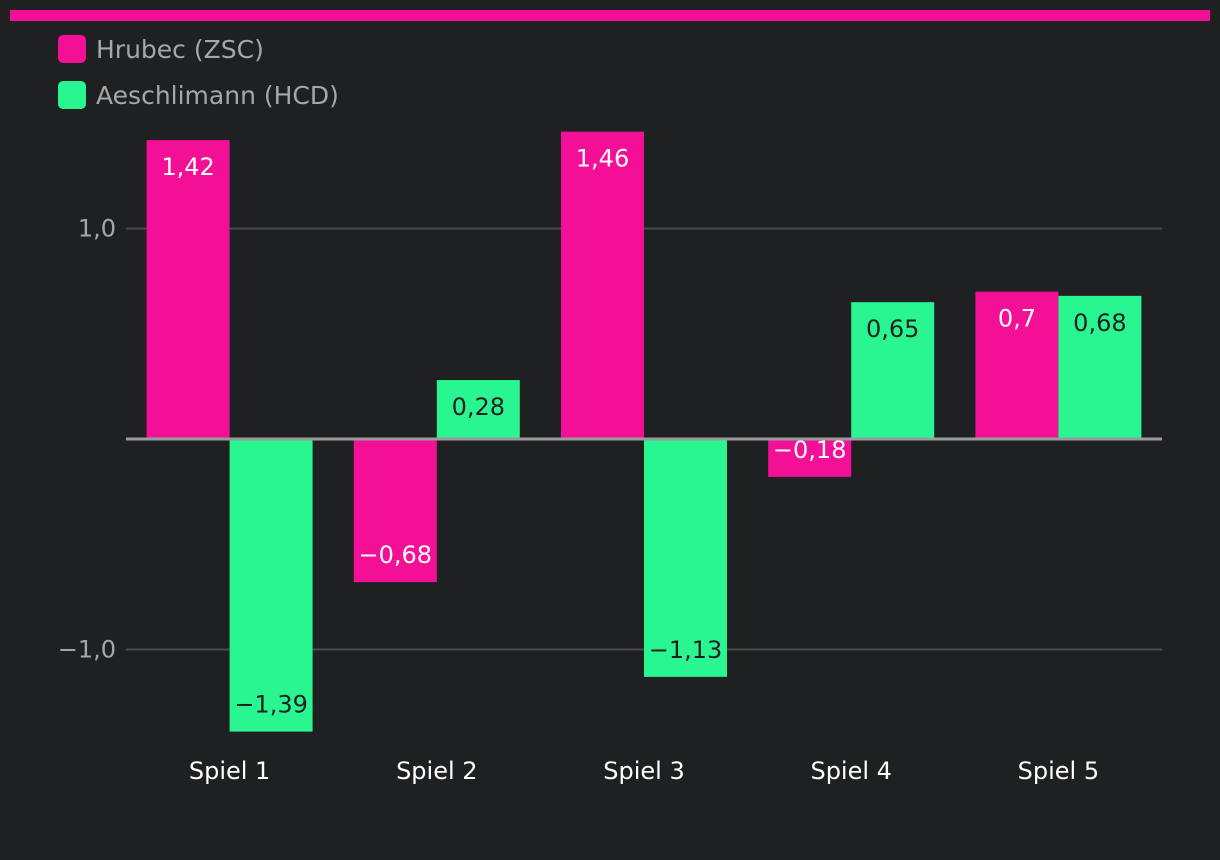 The height and width of the screenshot is (860, 1220). Describe the element at coordinates (892, 329) in the screenshot. I see `data-label: 0,65` at that location.